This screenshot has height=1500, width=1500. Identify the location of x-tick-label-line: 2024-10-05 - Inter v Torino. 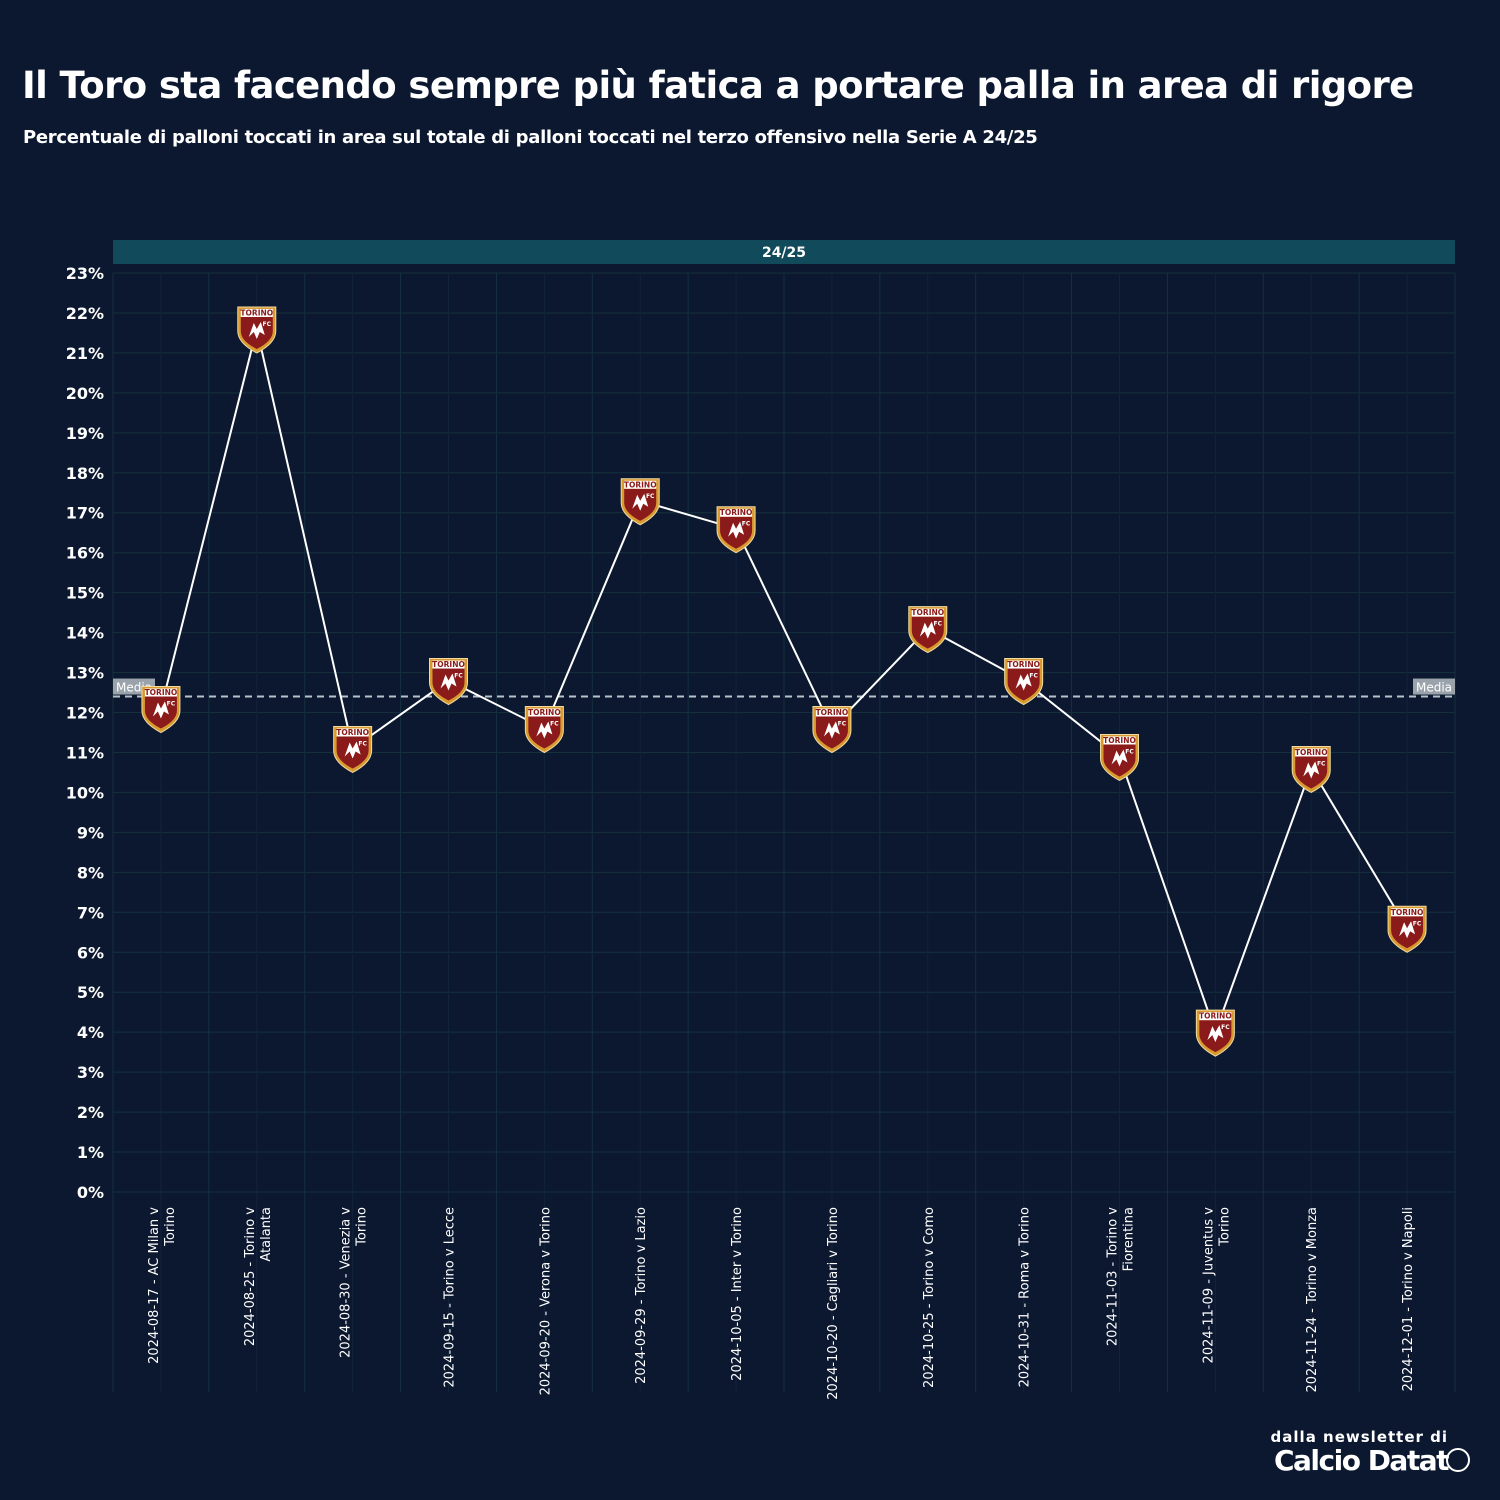
(737, 1294).